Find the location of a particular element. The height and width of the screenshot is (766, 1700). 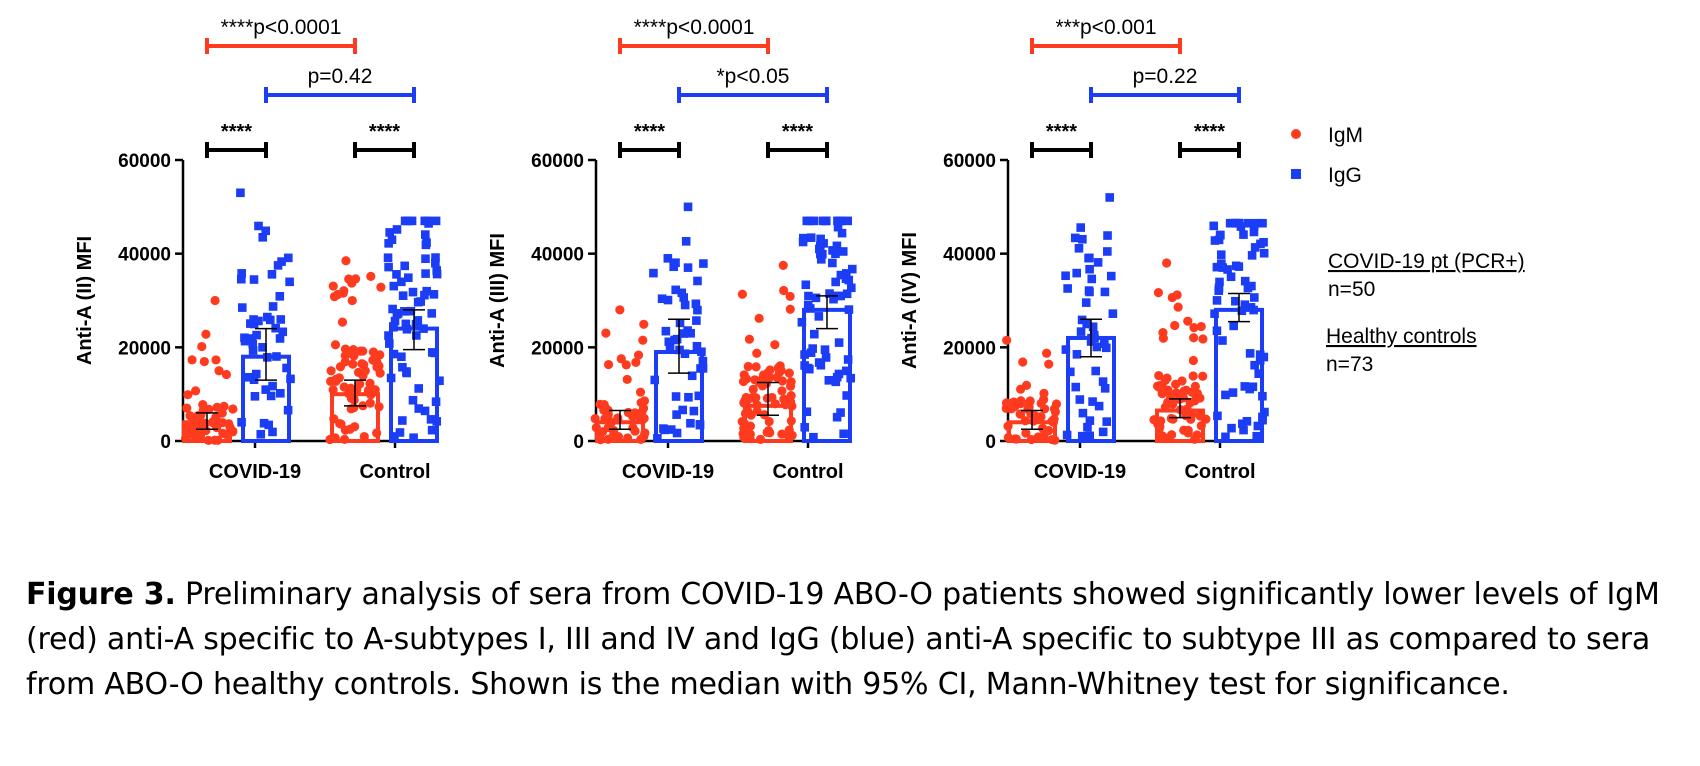

y-axis-label: Anti-A (II) MFI is located at coordinates (85, 300).